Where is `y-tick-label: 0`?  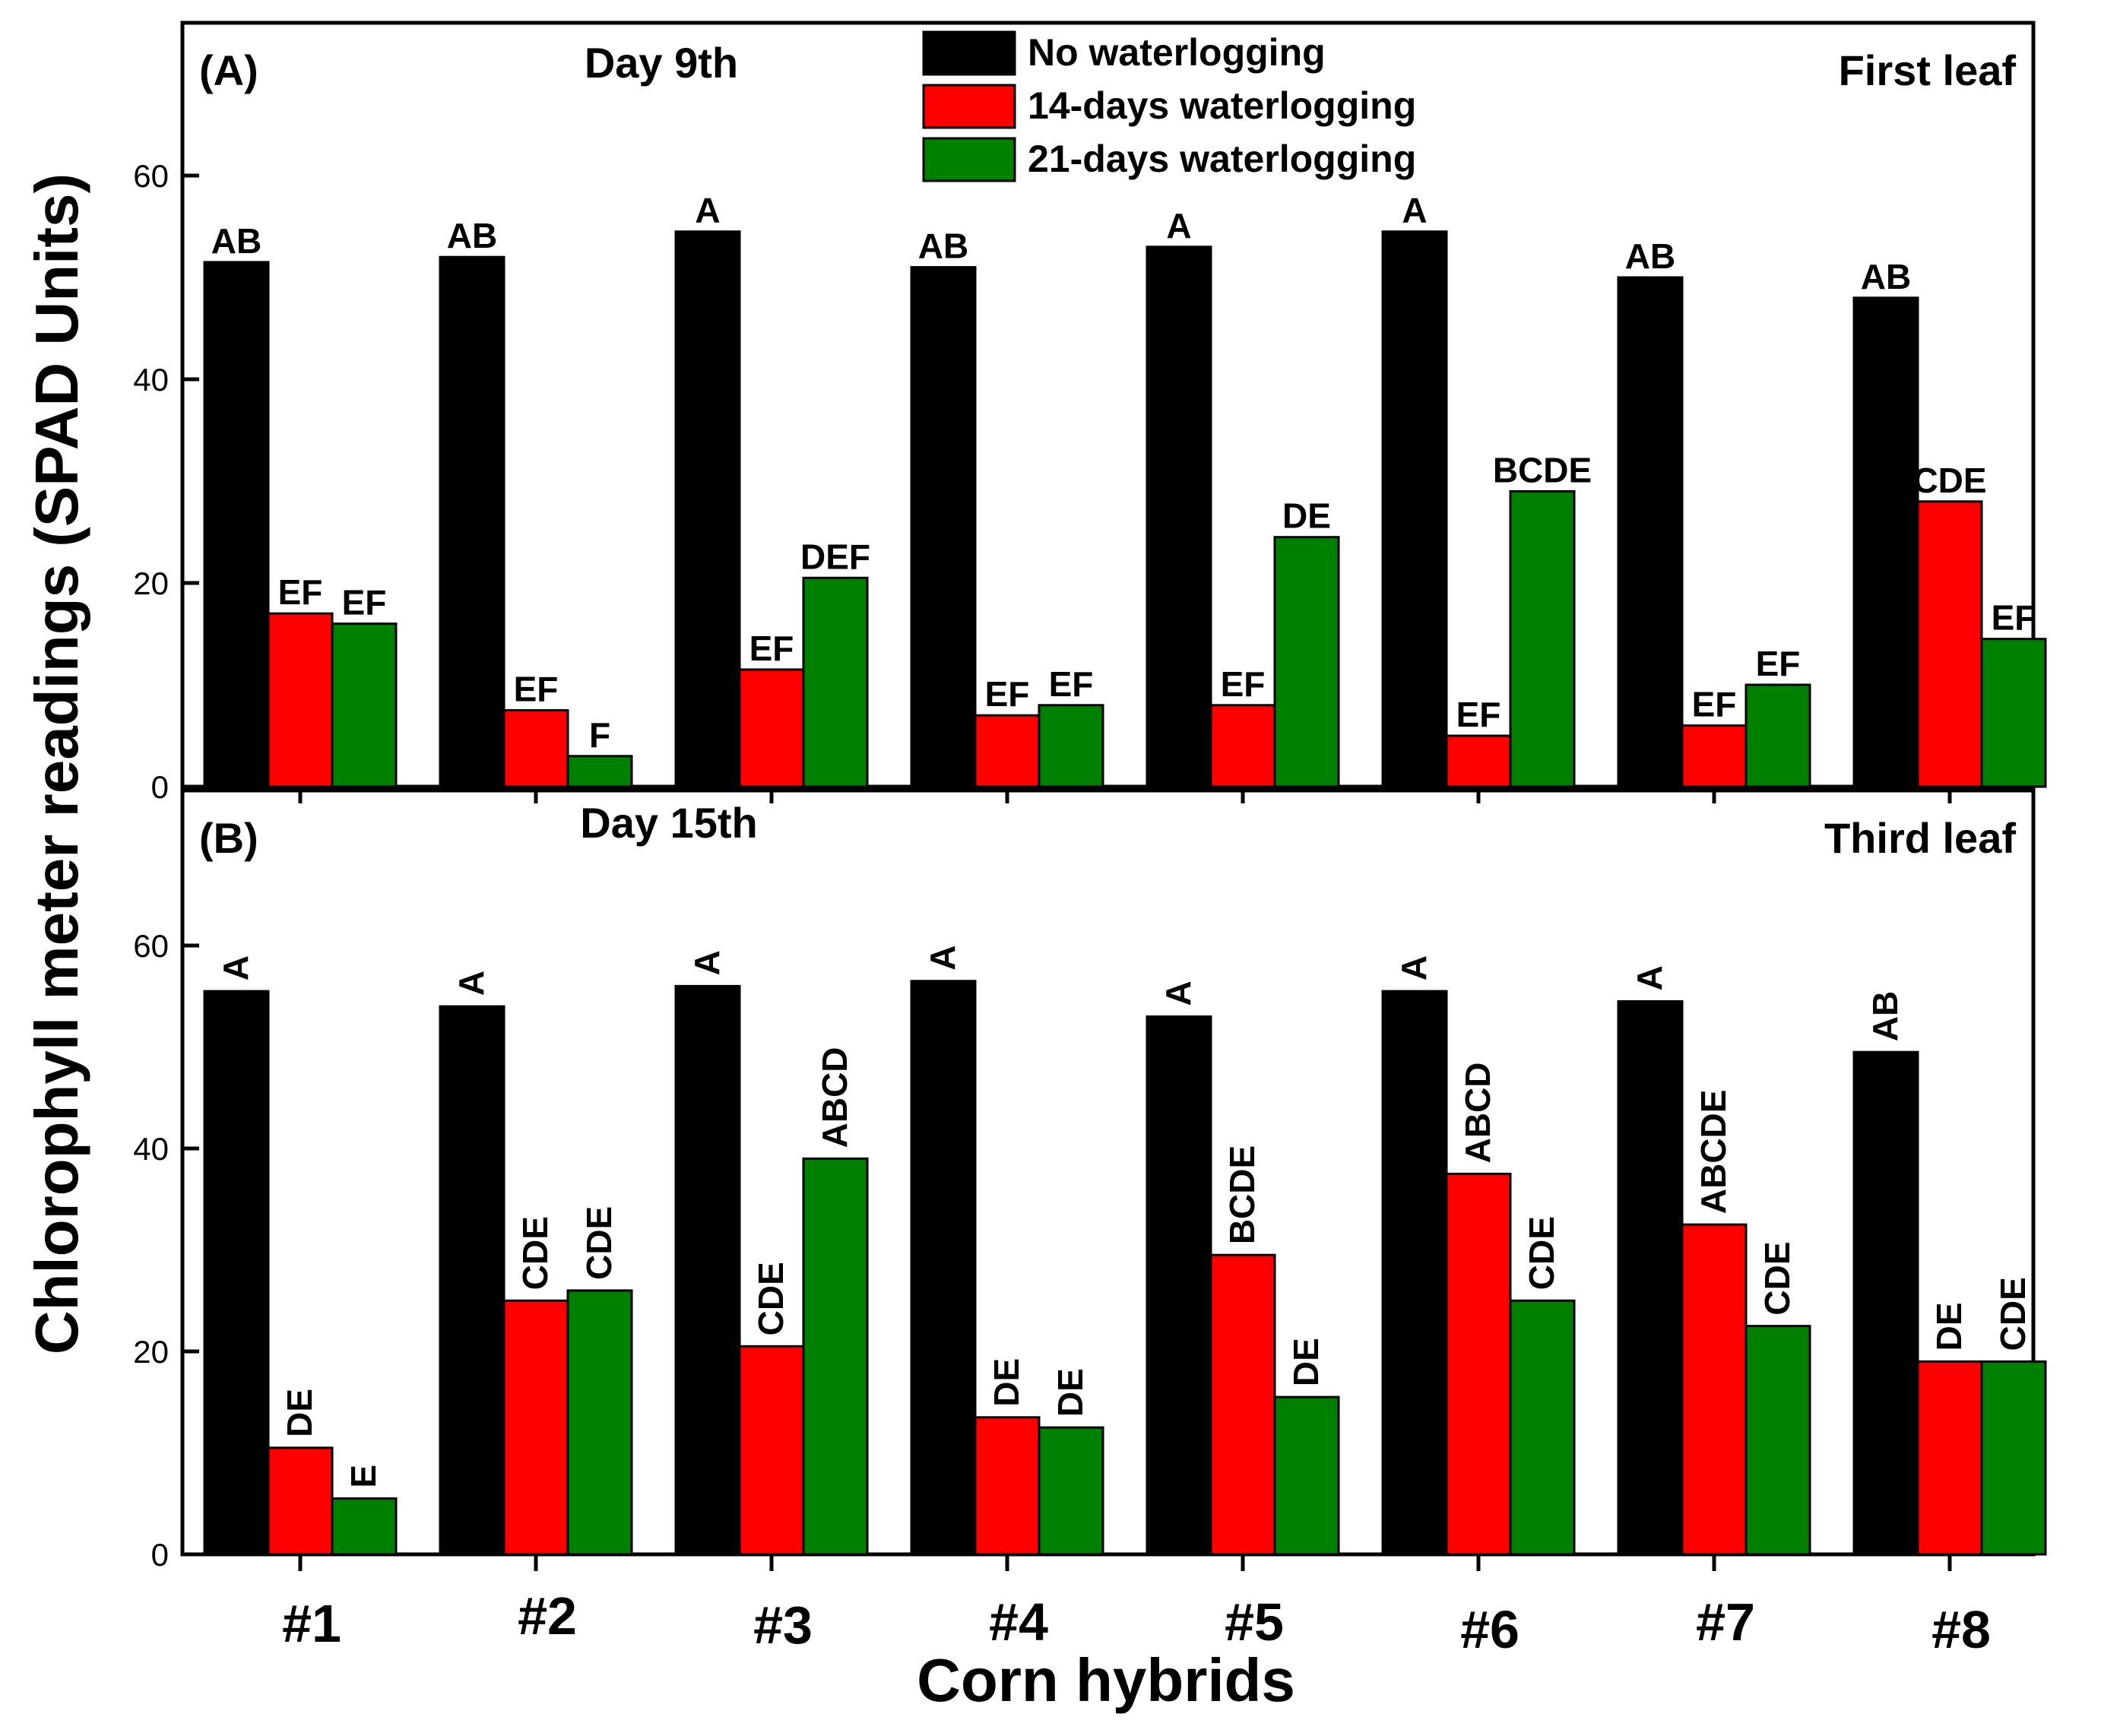 y-tick-label: 0 is located at coordinates (160, 787).